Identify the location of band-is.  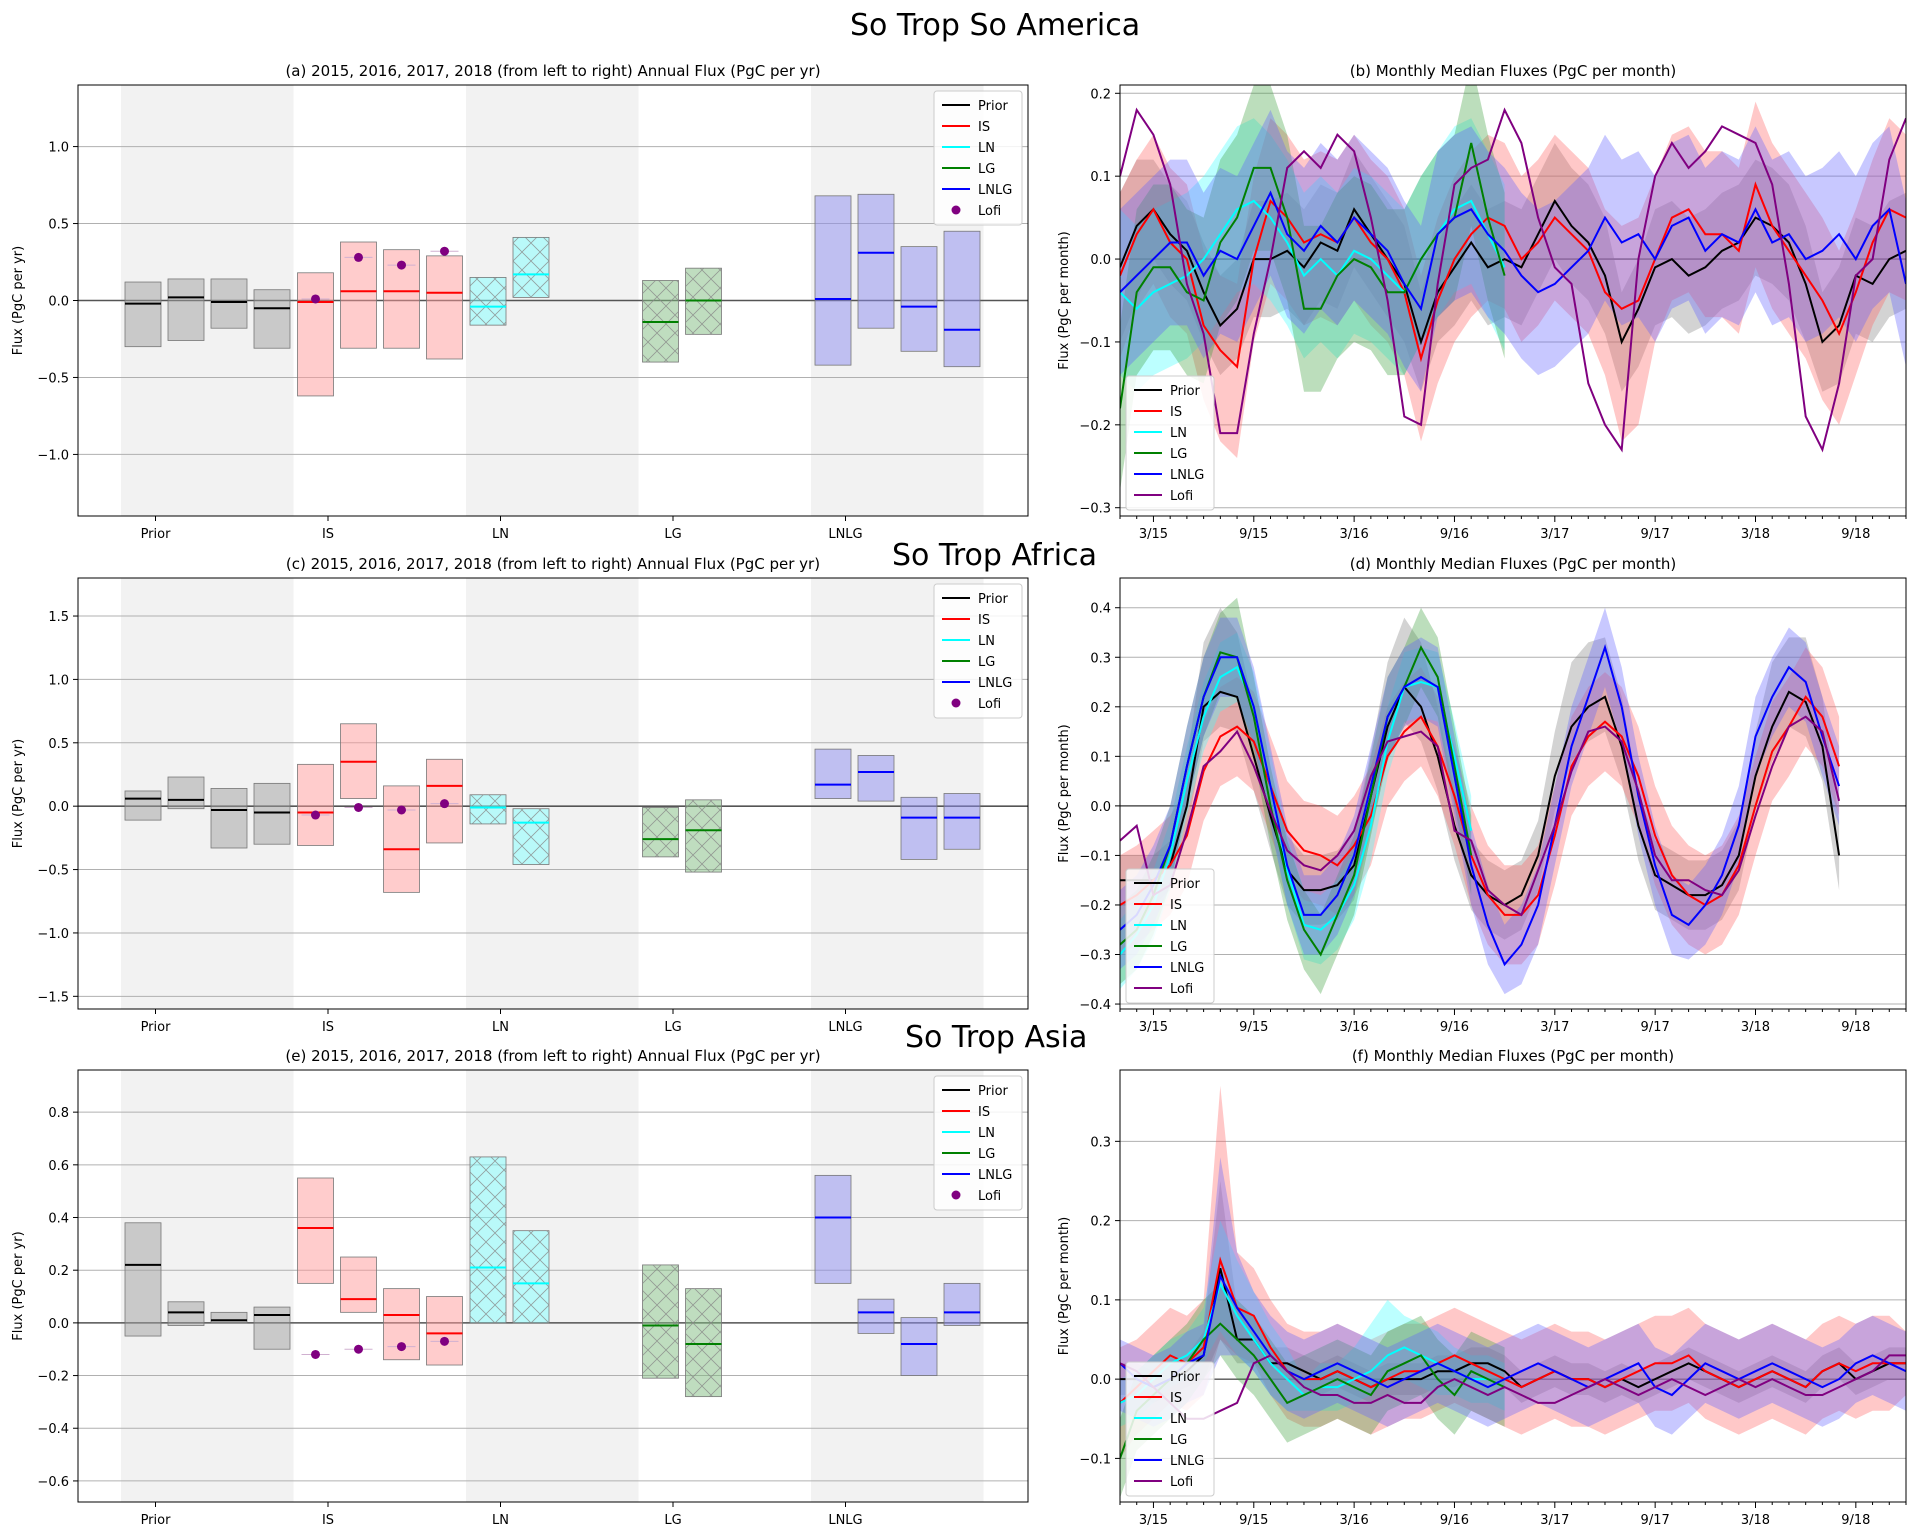
(1513, 279).